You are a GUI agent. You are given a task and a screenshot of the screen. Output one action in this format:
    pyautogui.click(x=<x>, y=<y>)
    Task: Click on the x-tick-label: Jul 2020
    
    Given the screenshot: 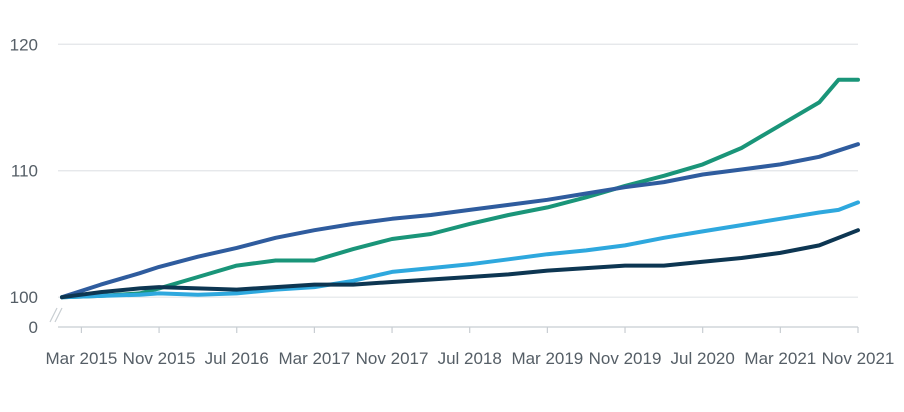 What is the action you would take?
    pyautogui.click(x=703, y=358)
    